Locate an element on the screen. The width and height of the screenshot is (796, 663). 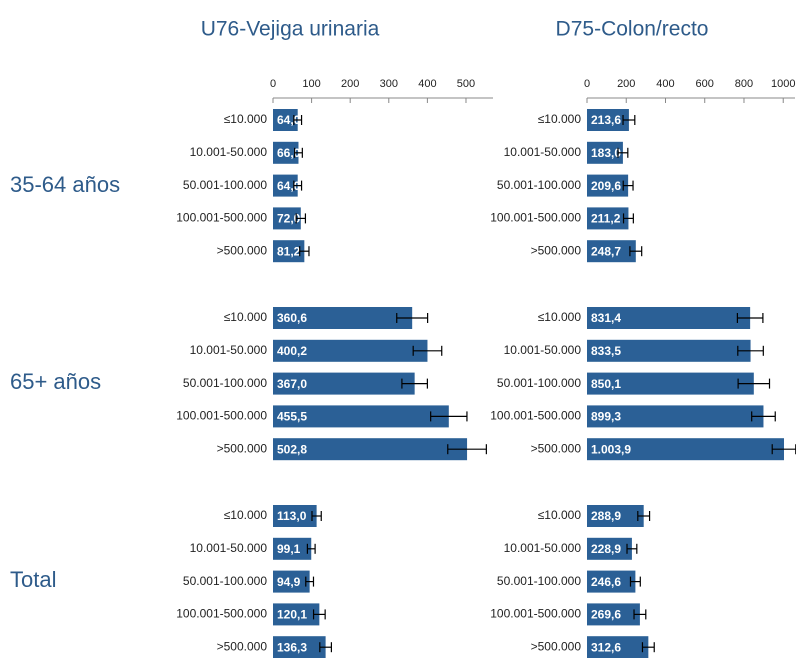
value-label: 850,1 is located at coordinates (606, 384).